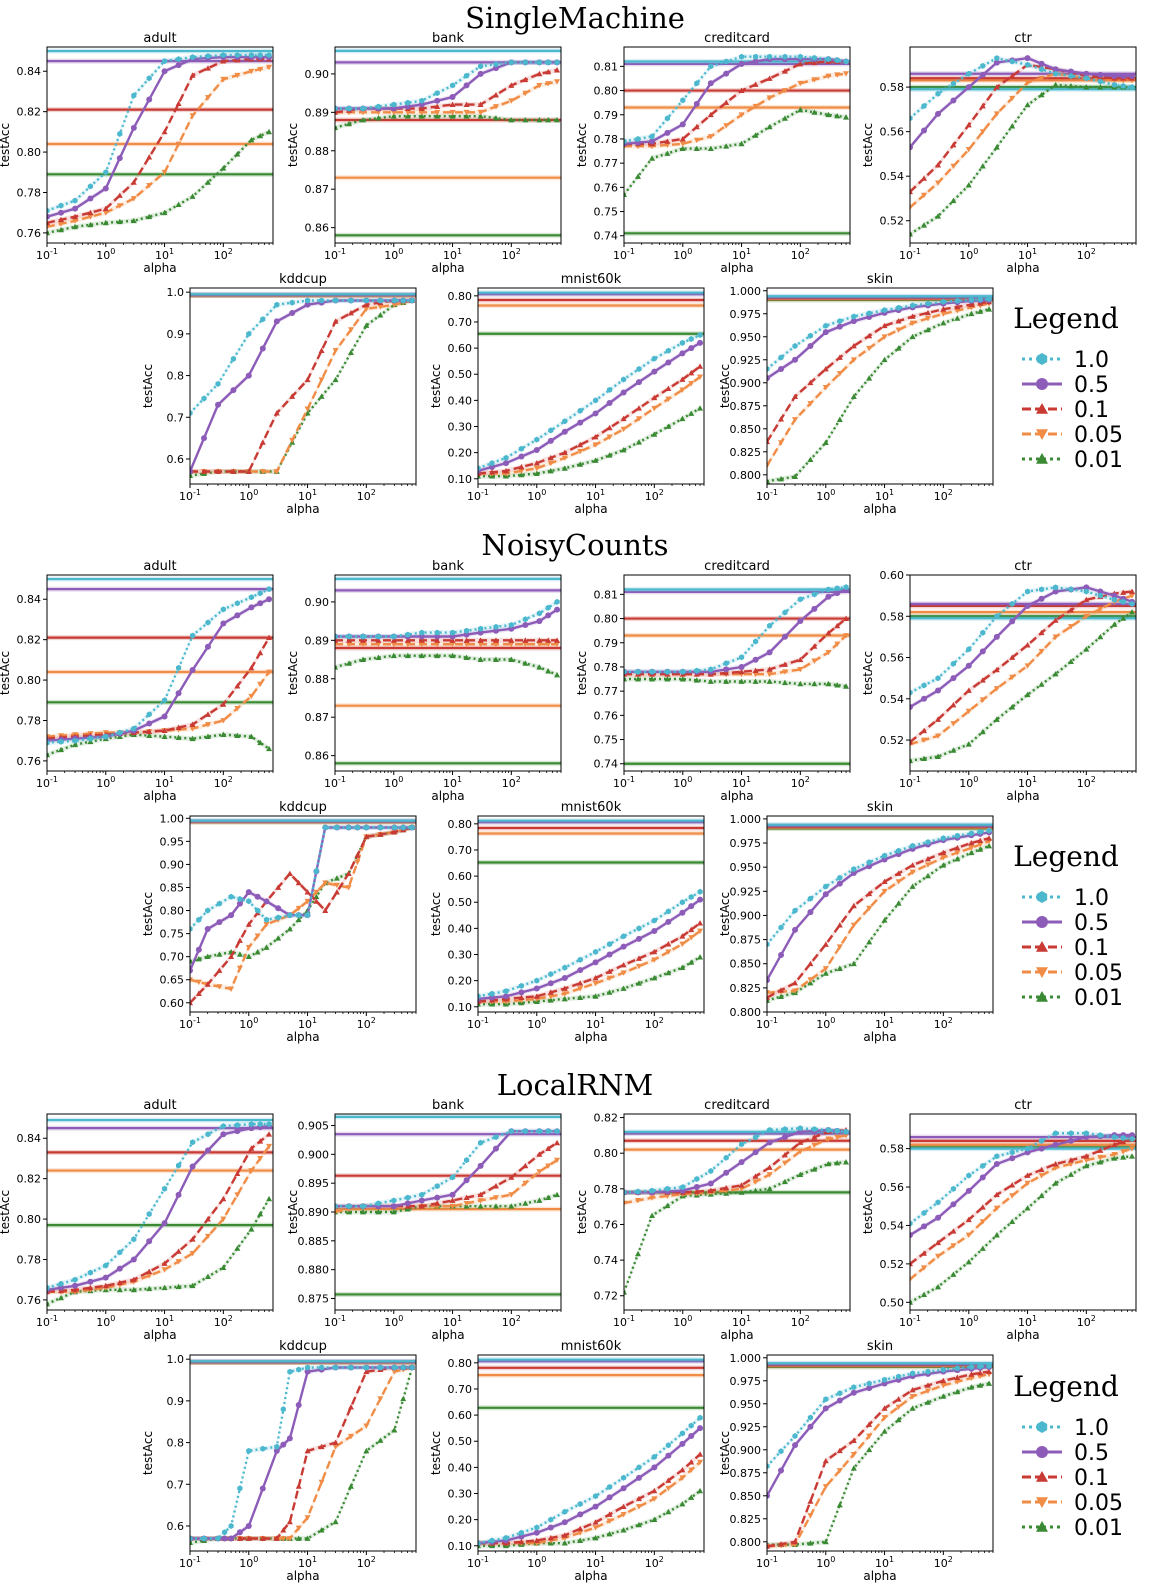 The width and height of the screenshot is (1151, 1589). Describe the element at coordinates (682, 782) in the screenshot. I see `x-tick-label: 10⁰` at that location.